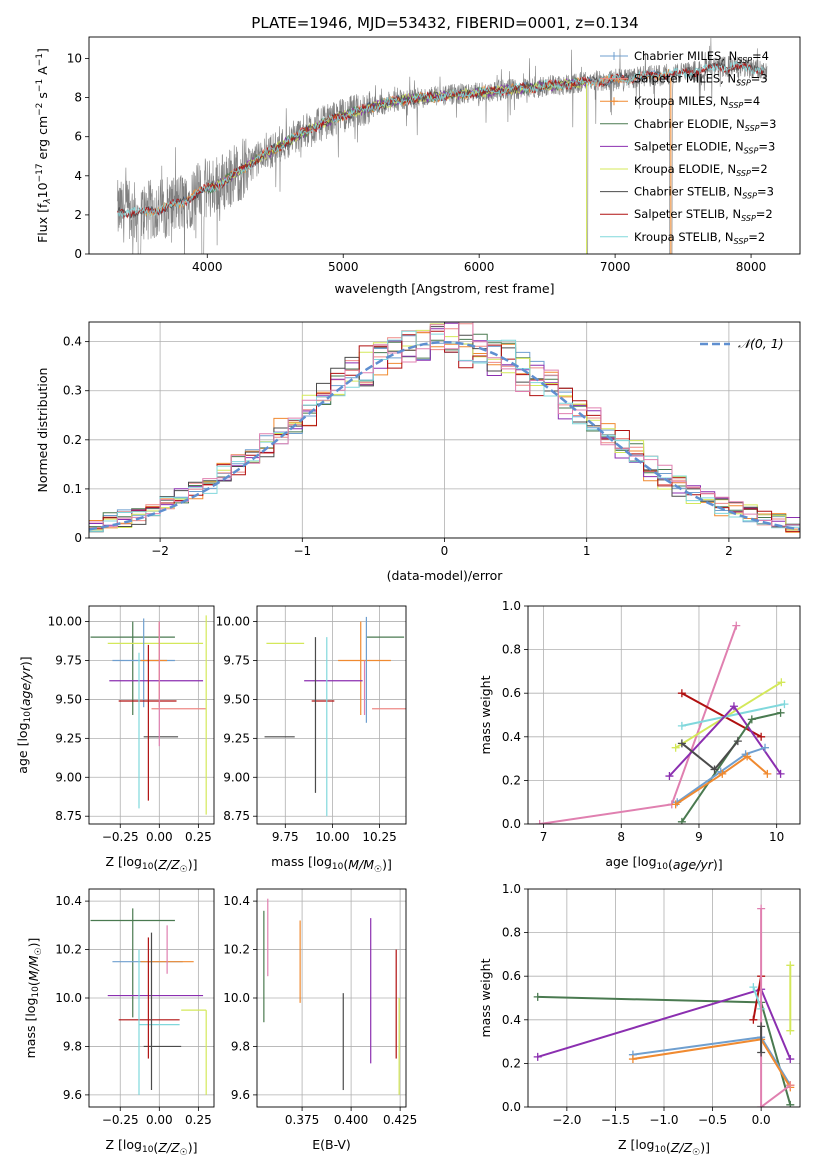  What do you see at coordinates (78, 98) in the screenshot?
I see `y-tick-label: 8` at bounding box center [78, 98].